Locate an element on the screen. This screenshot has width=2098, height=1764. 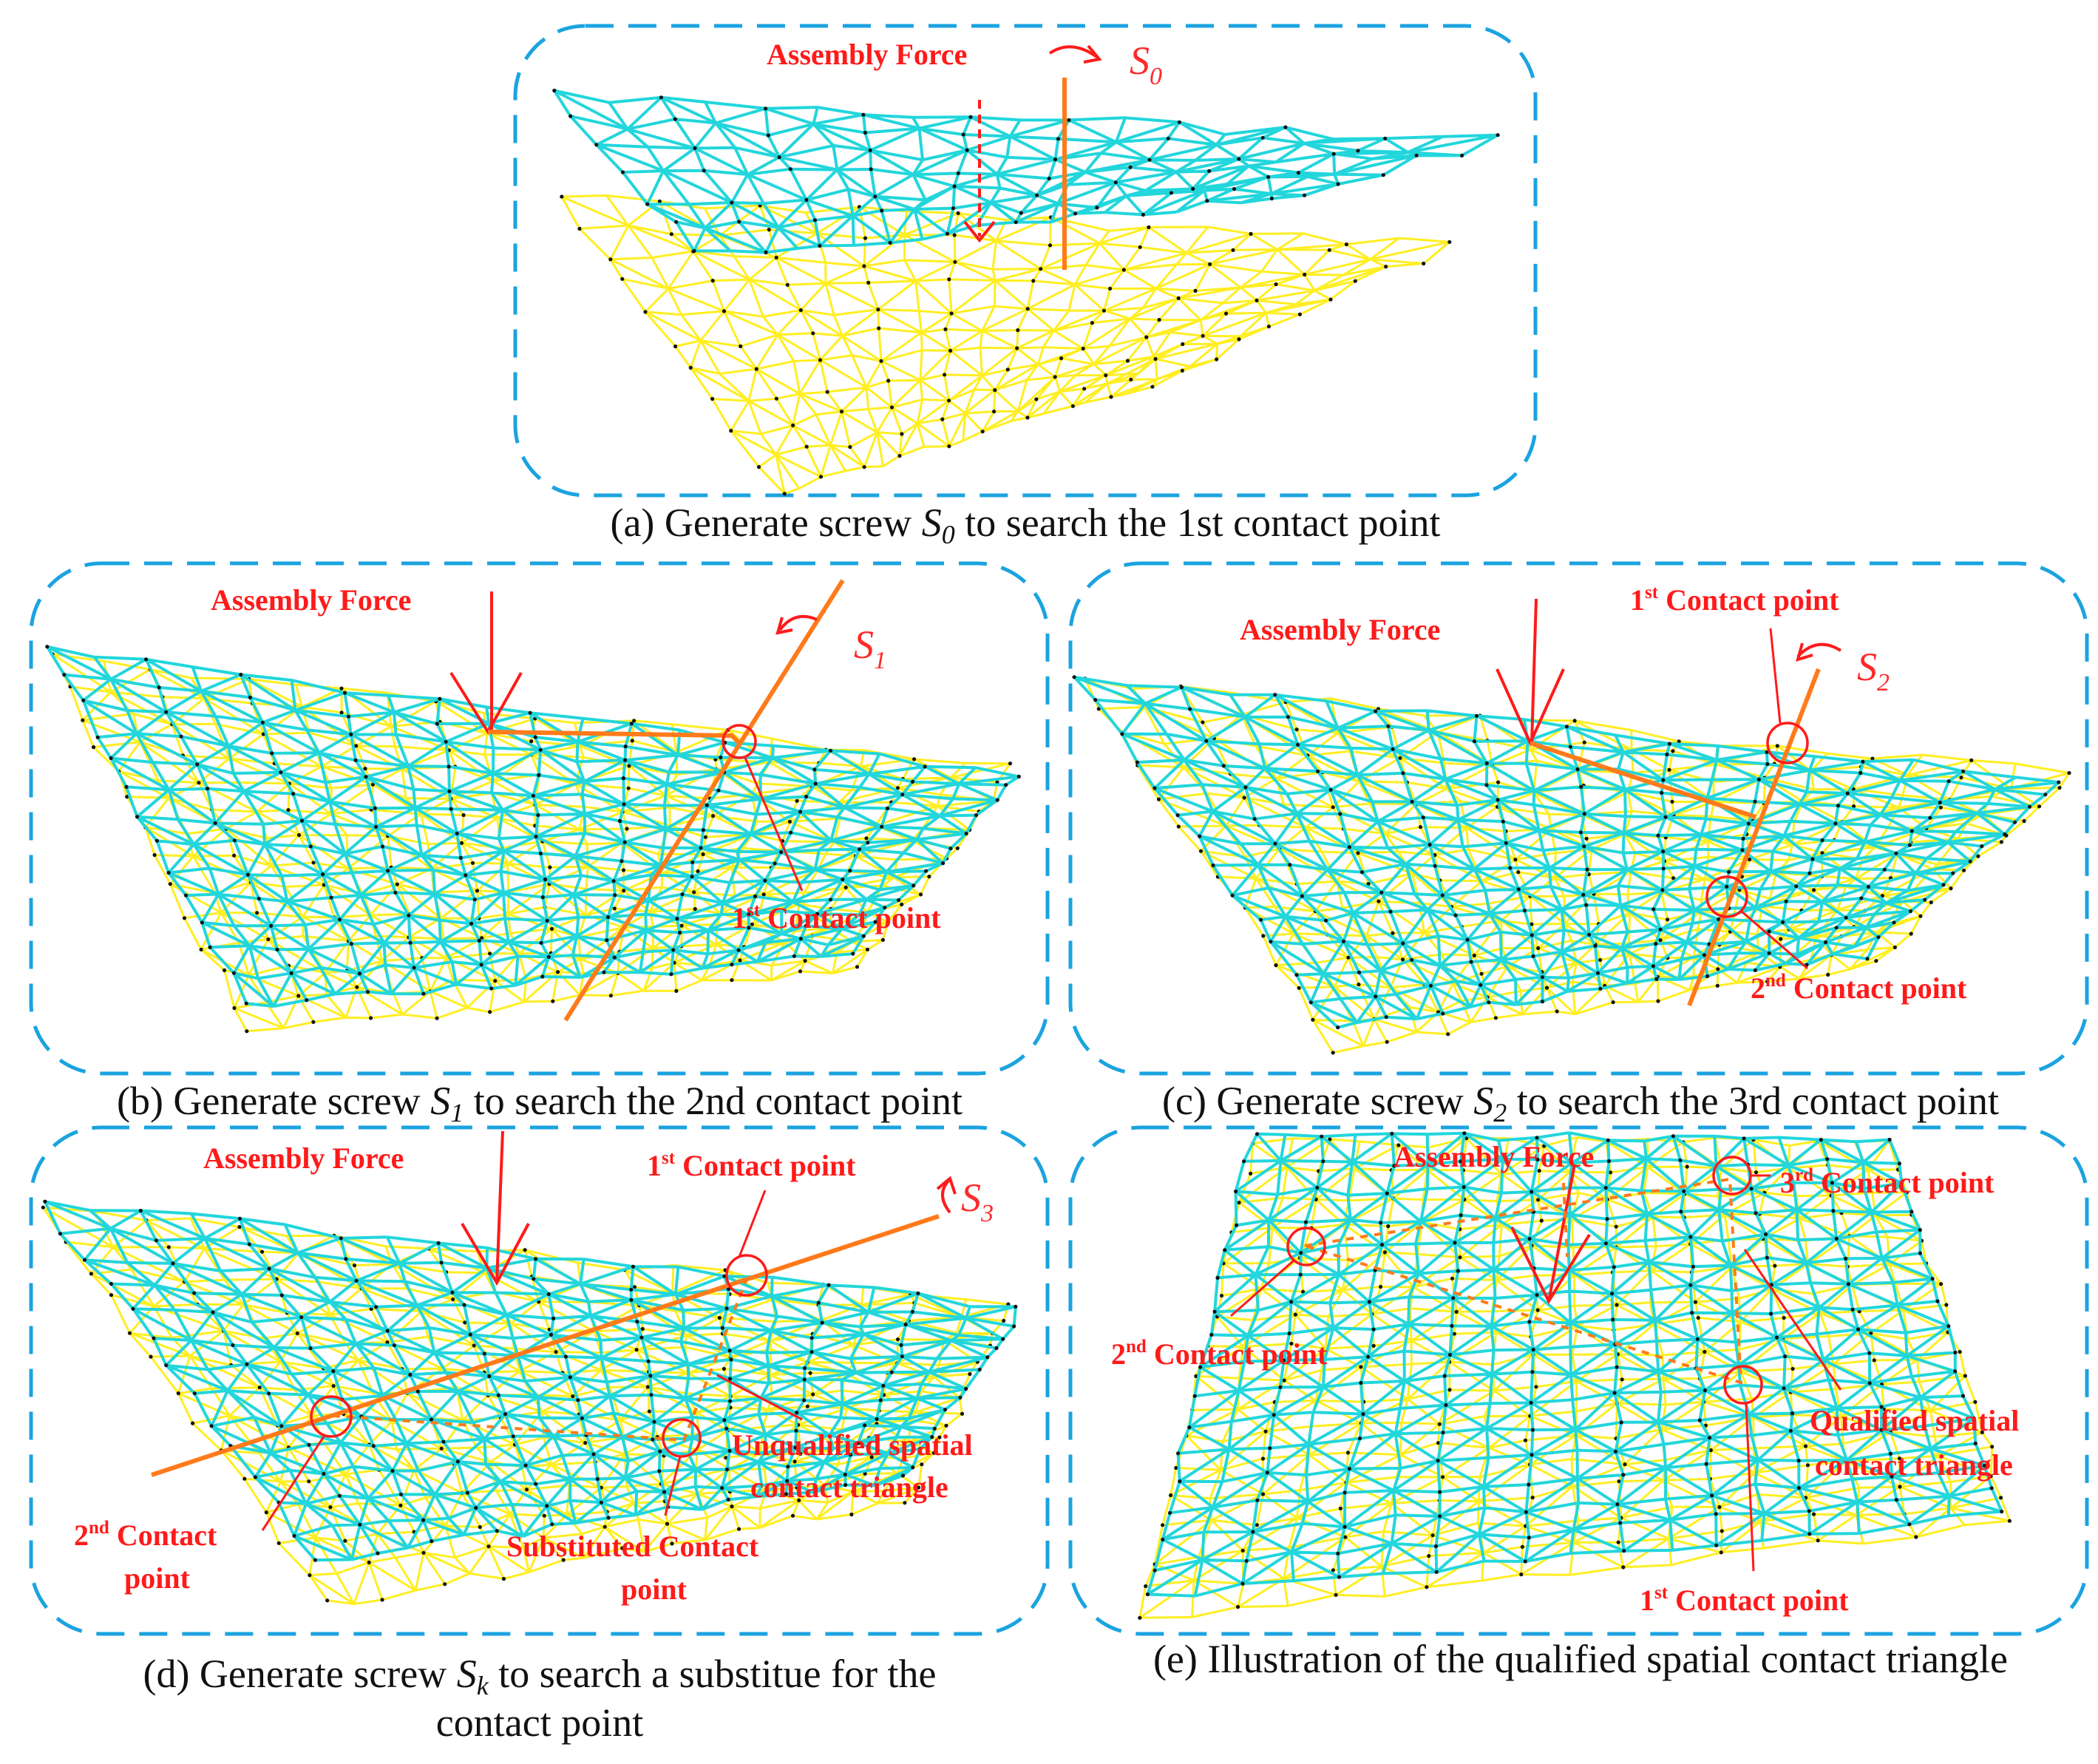
panel-d-contact2-label-line2: point is located at coordinates (157, 1578).